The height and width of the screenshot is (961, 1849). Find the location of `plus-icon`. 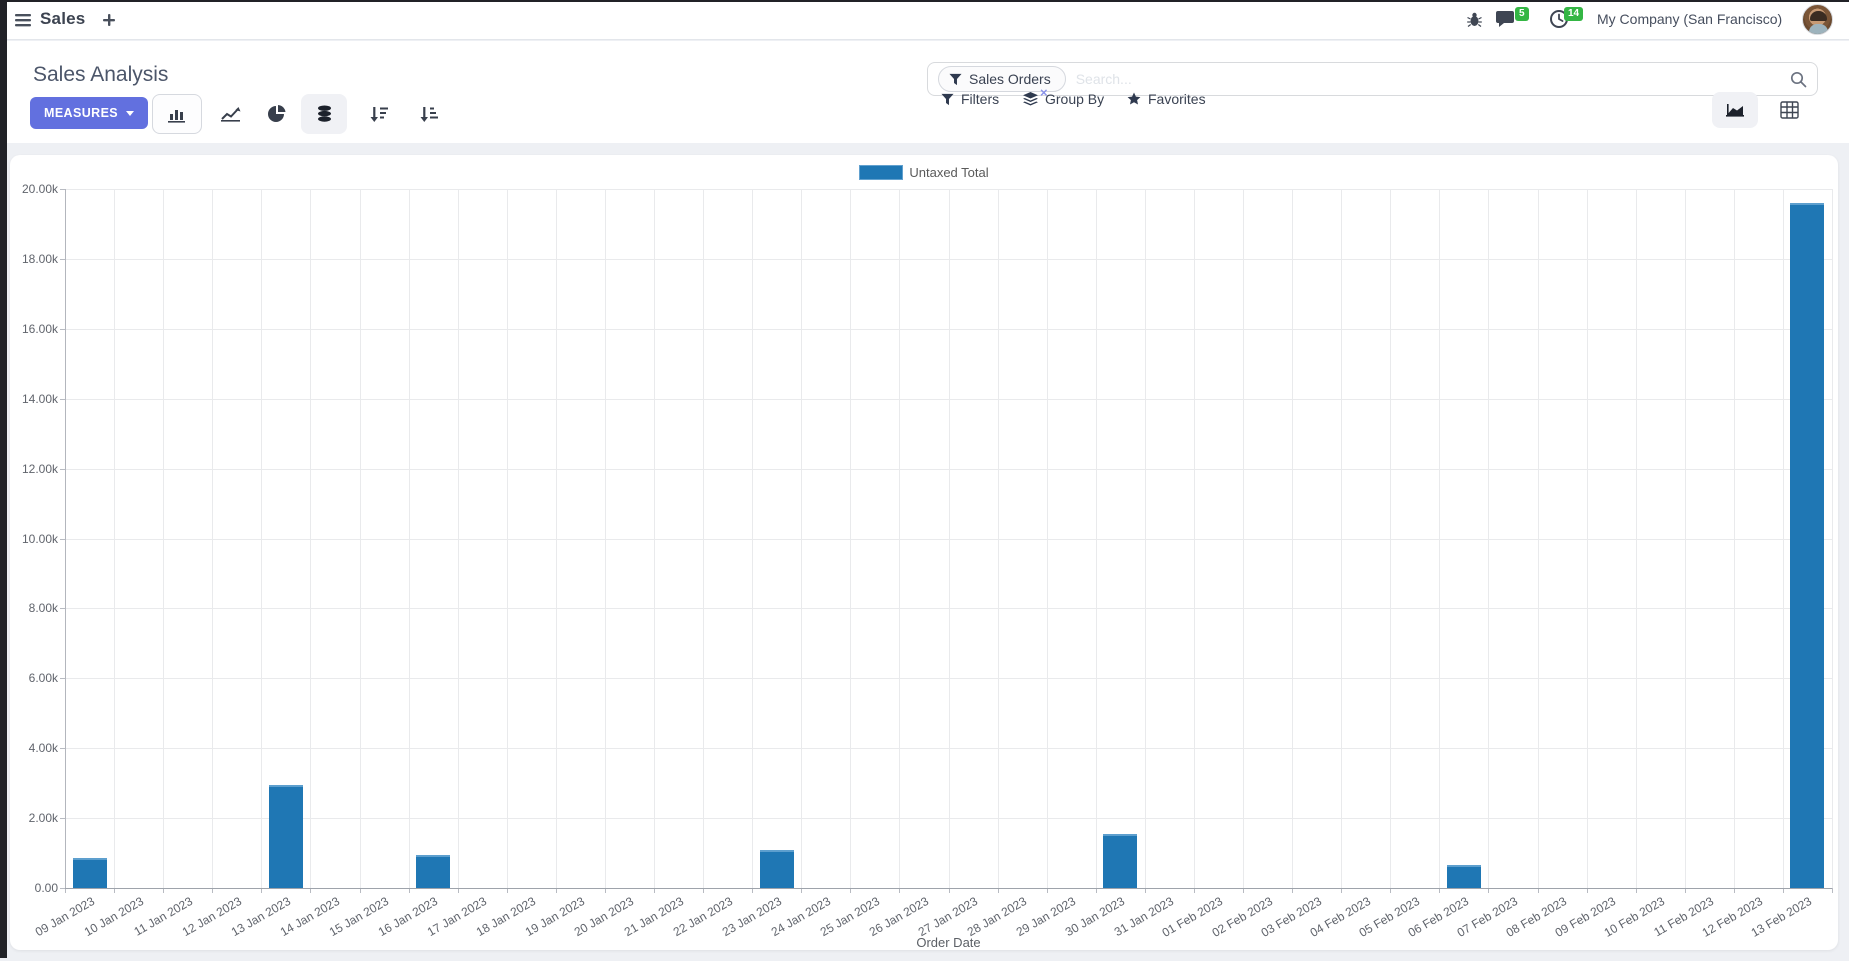

plus-icon is located at coordinates (109, 20).